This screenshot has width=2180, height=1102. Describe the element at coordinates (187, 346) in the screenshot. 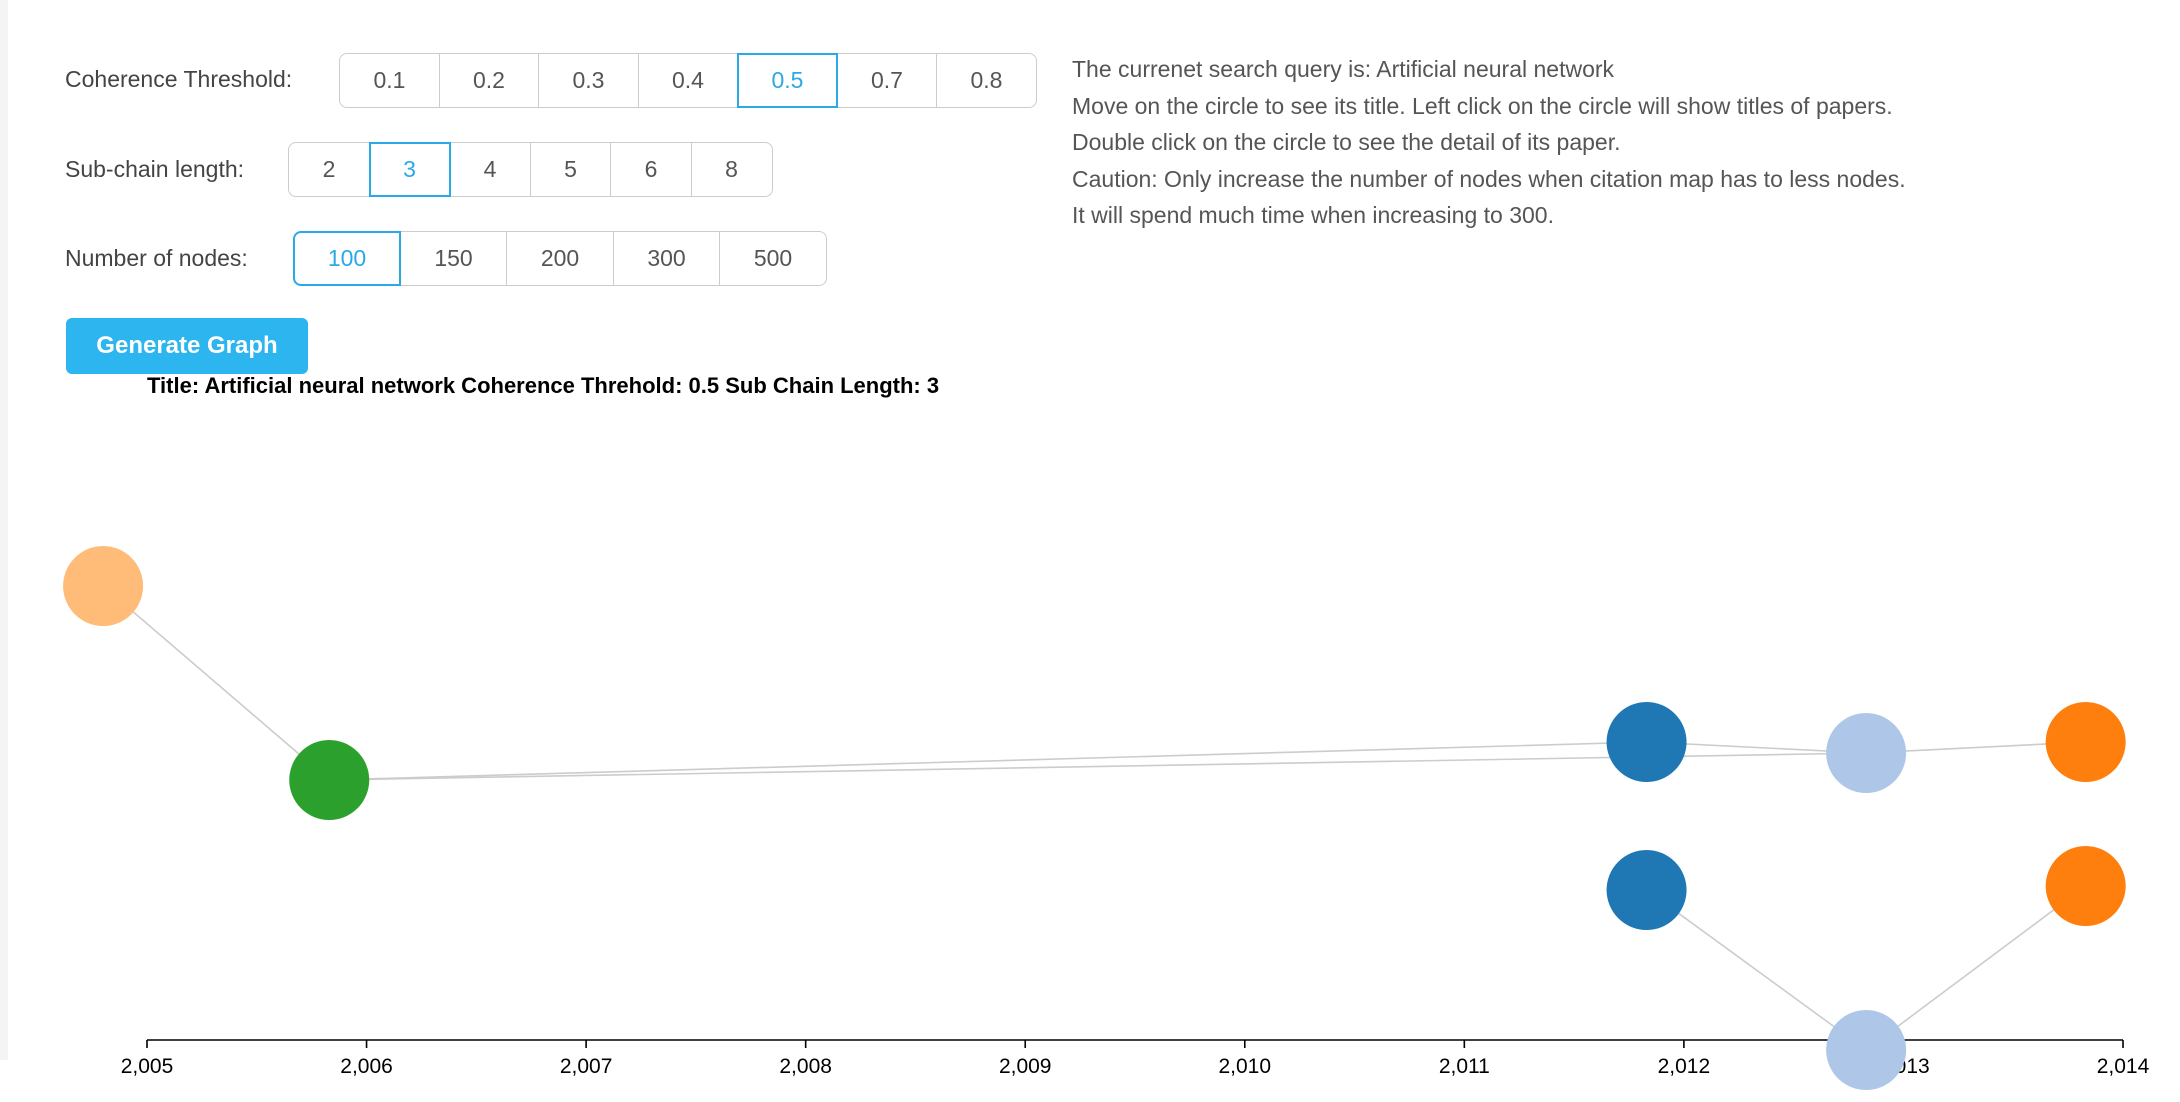

I see `generate-graph-button: Generate Graph` at that location.